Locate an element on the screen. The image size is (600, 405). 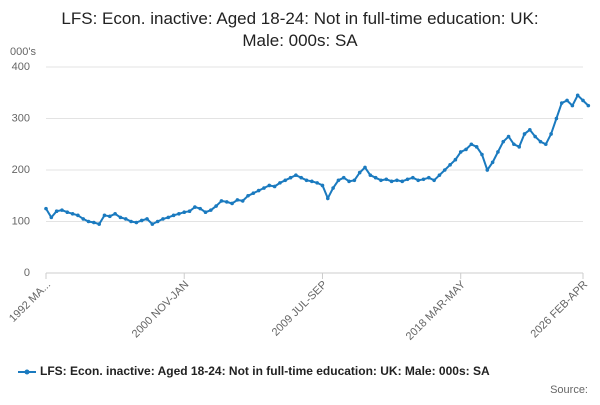
y-tick-label: 100 is located at coordinates (21, 221).